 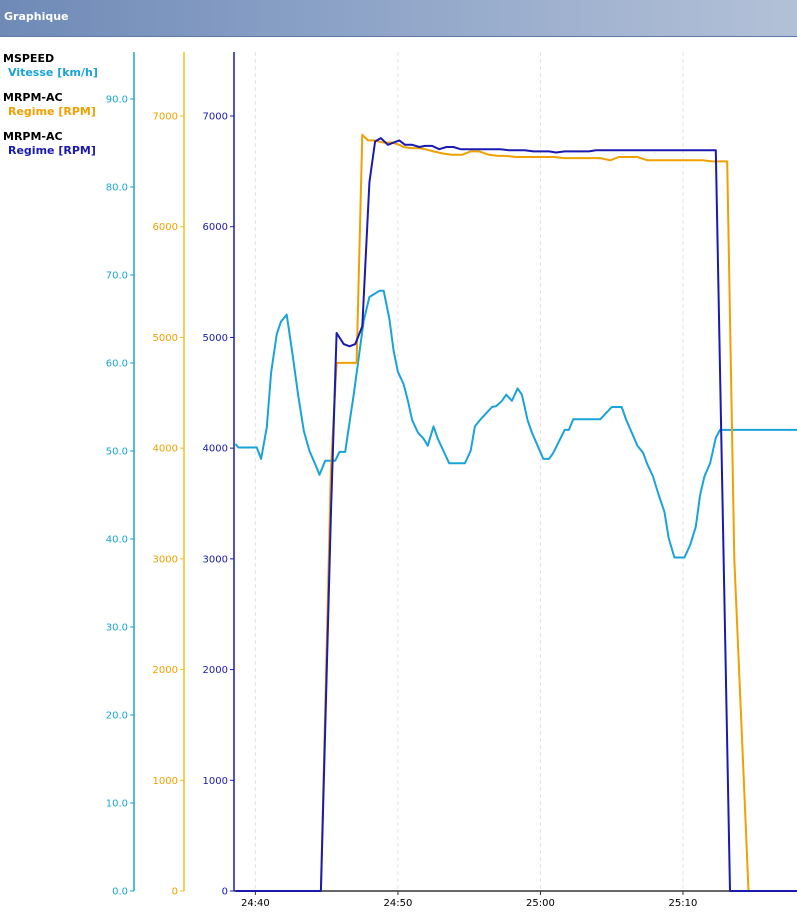 What do you see at coordinates (540, 903) in the screenshot?
I see `x-tick-label: 25:00` at bounding box center [540, 903].